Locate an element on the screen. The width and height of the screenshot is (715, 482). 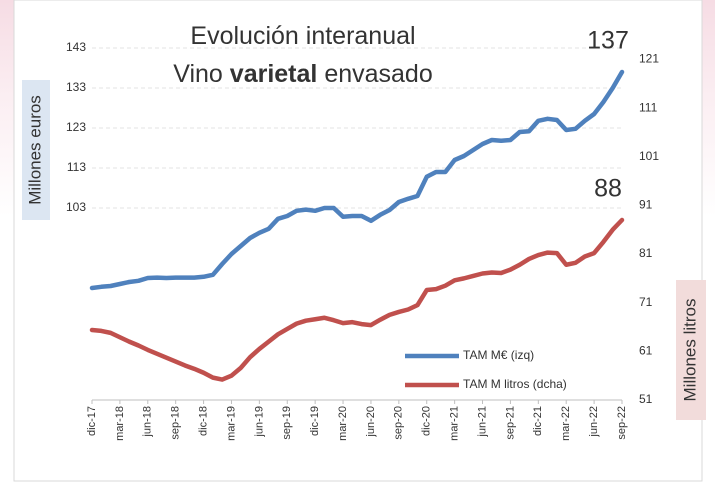
ylabel-box is located at coordinates (36, 150).